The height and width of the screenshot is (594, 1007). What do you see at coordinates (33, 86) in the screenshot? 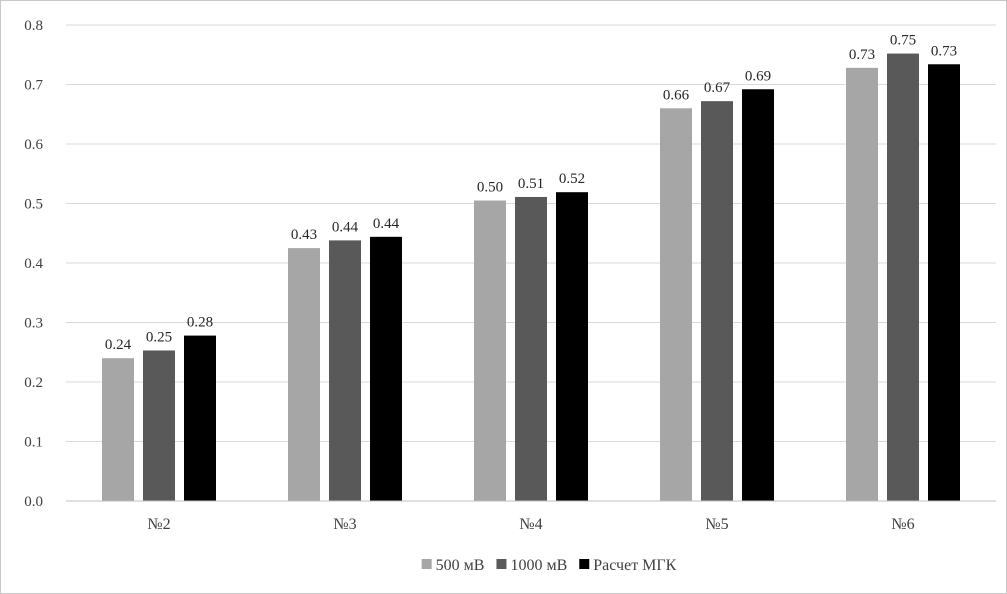
I see `y-tick-label: 0.7` at bounding box center [33, 86].